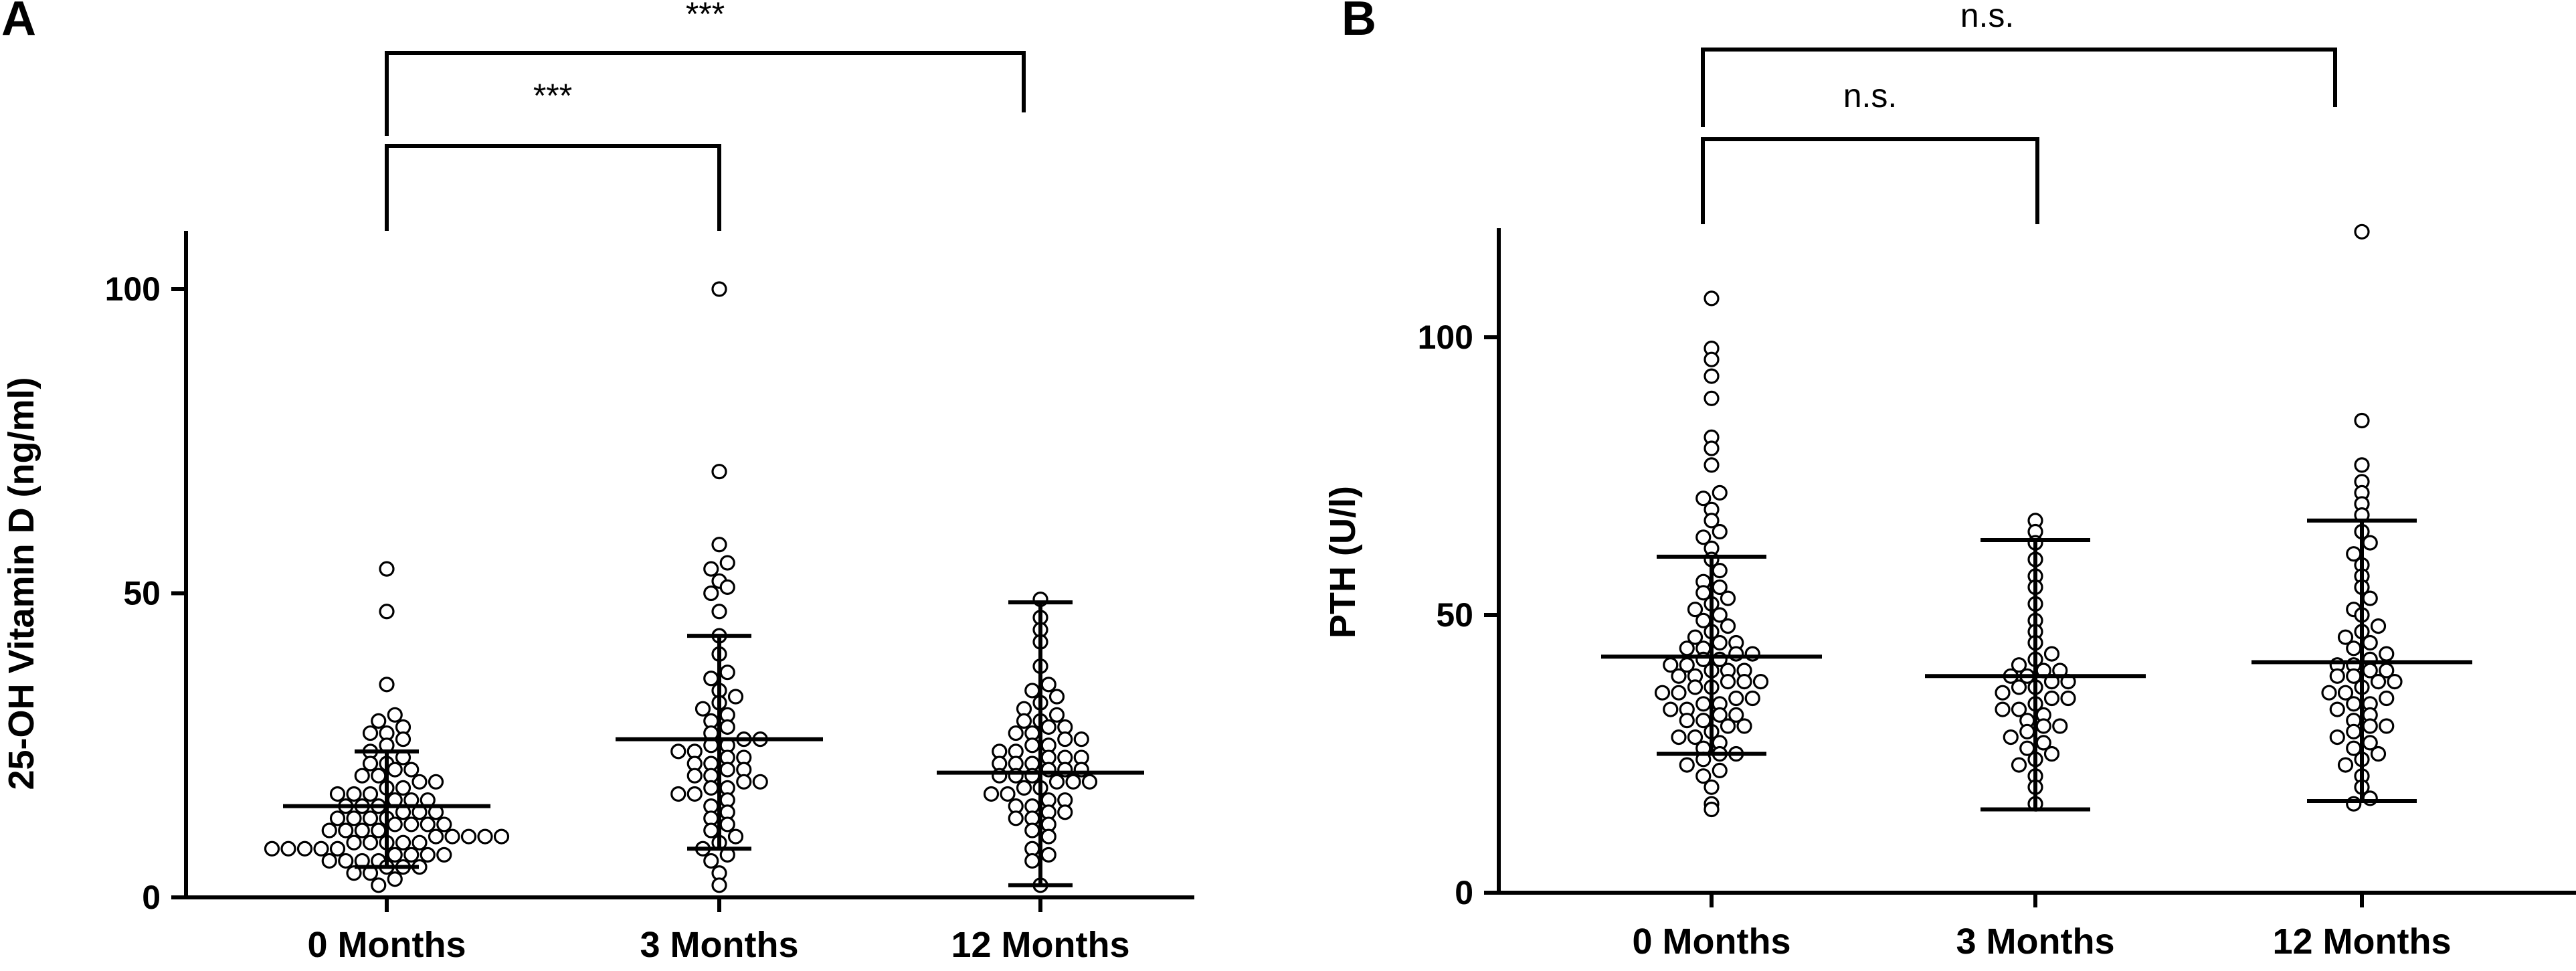  I want to click on panel-b-y-axis-title: PTH (U/l), so click(1343, 562).